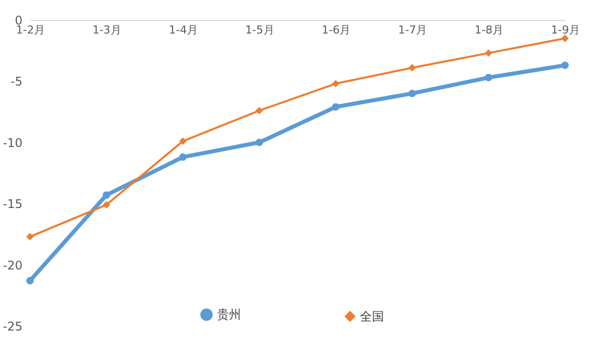 The height and width of the screenshot is (340, 605). What do you see at coordinates (12, 143) in the screenshot?
I see `y-tick-label: -10` at bounding box center [12, 143].